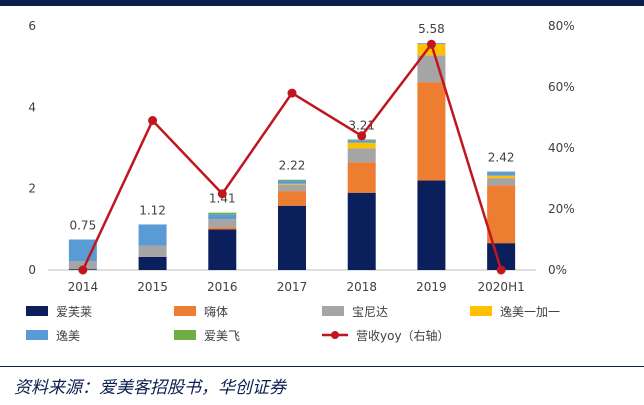 The height and width of the screenshot is (405, 644). I want to click on x-tick-label: 2018, so click(361, 287).